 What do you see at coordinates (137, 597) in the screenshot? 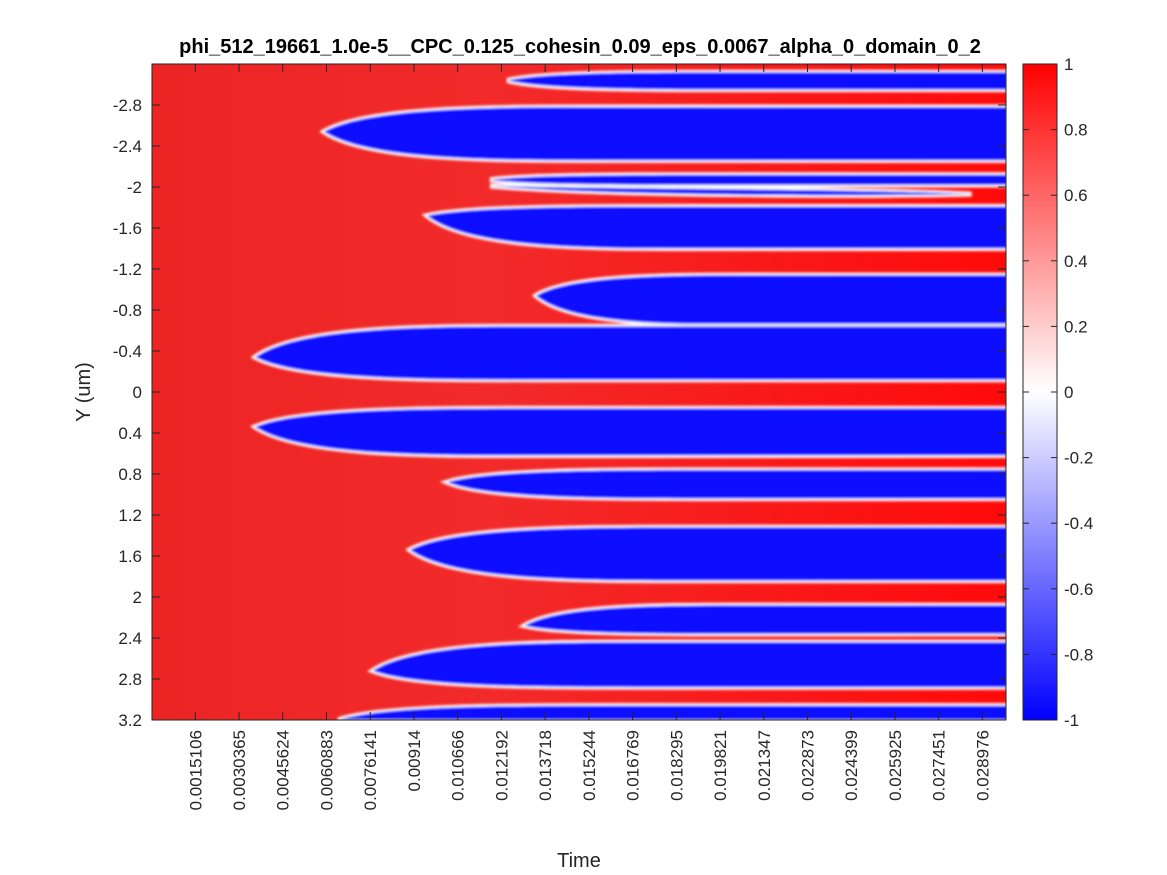
I see `y-tick-label: 2` at bounding box center [137, 597].